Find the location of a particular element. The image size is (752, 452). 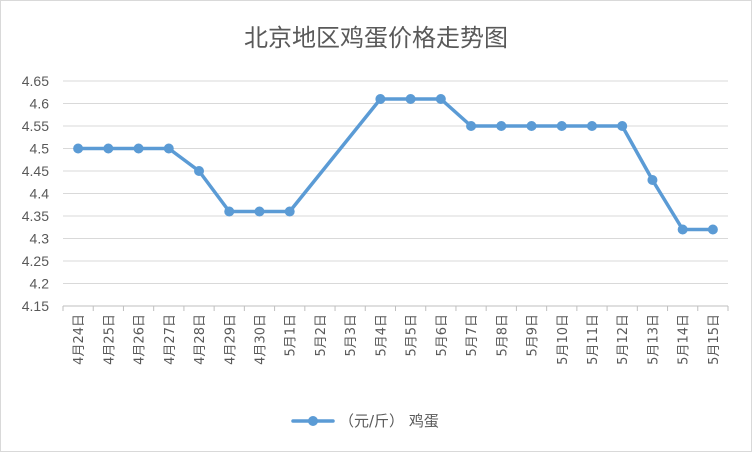

x-tick-label: 5月4日 is located at coordinates (381, 335).